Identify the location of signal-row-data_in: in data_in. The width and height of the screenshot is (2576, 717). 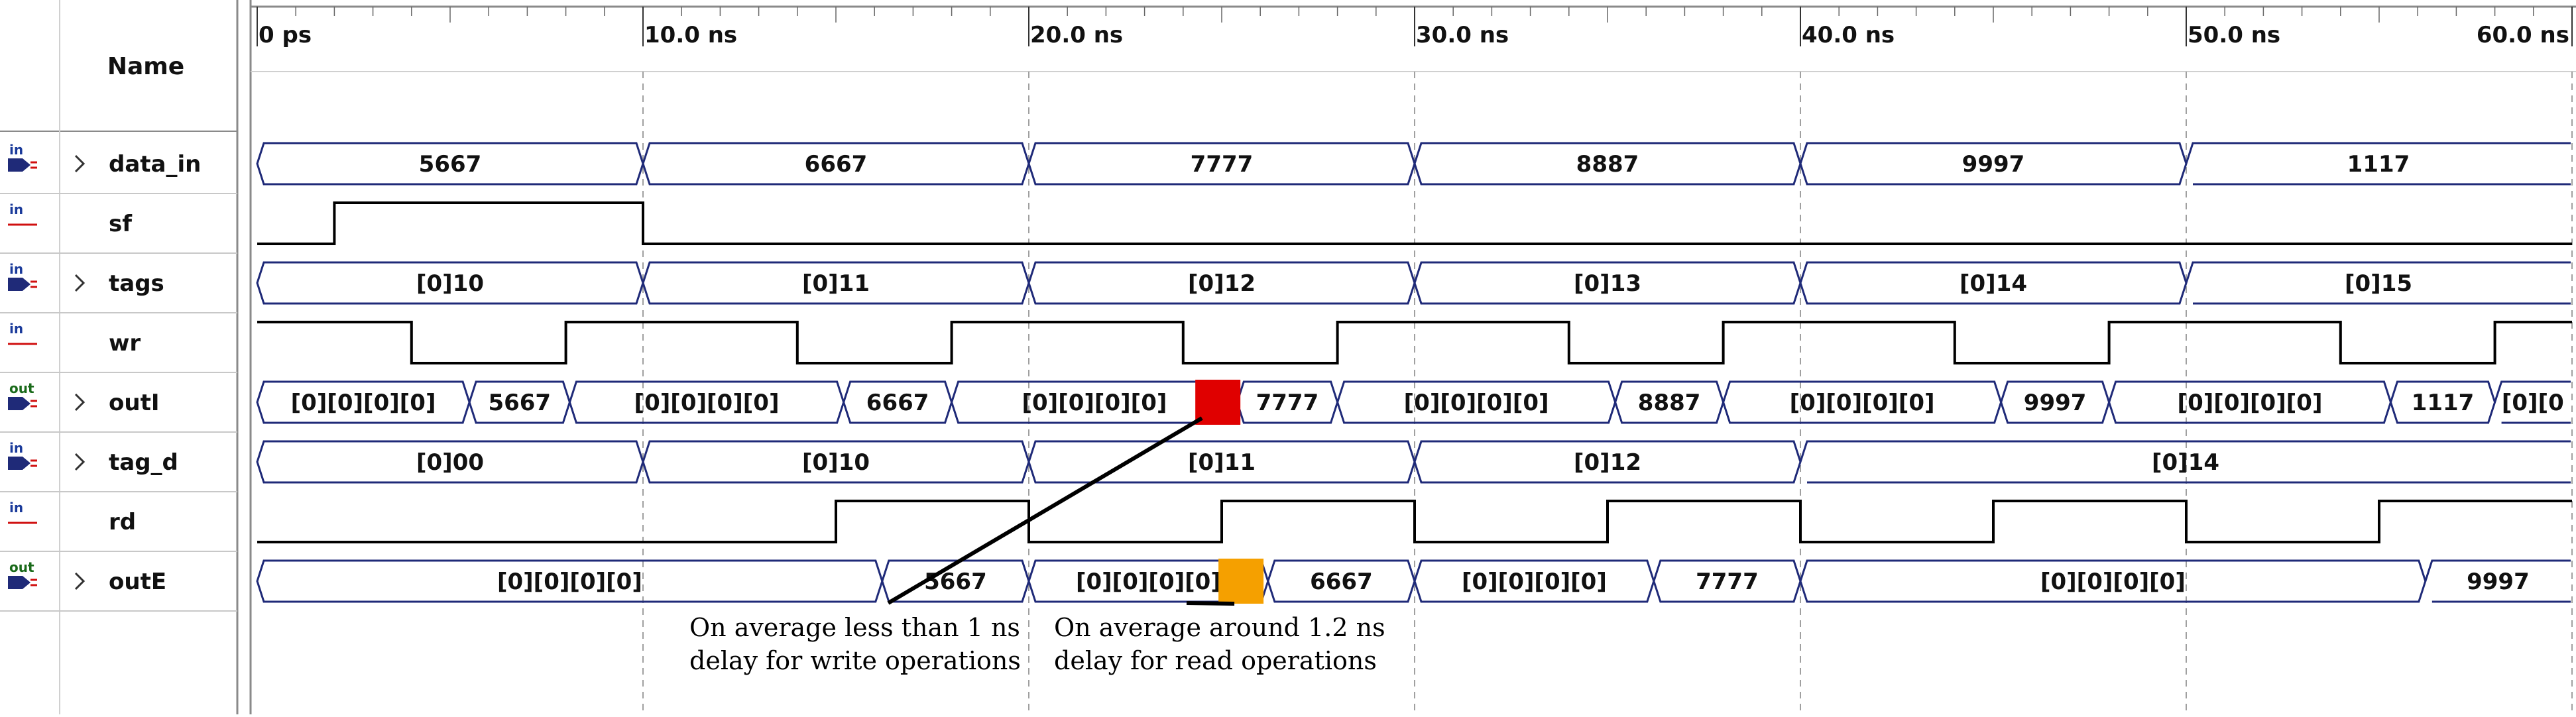
(119, 168).